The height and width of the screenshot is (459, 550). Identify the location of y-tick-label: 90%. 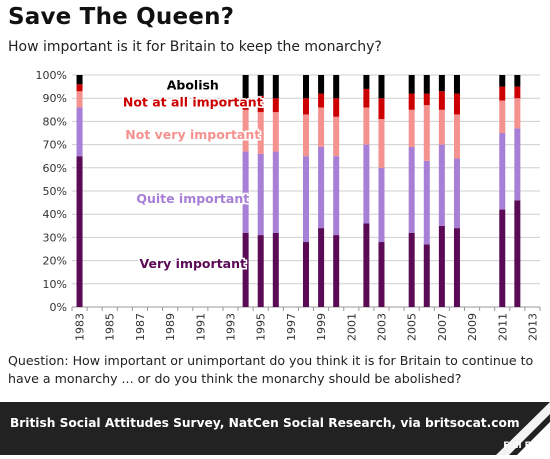
(55, 98).